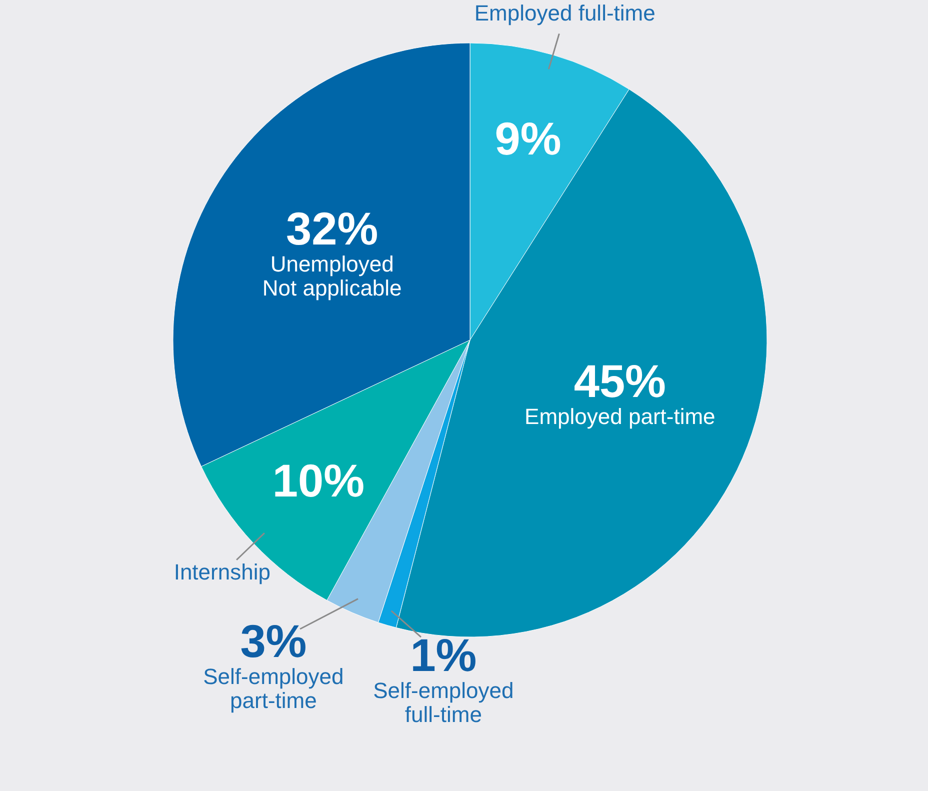  I want to click on data-label: 10%, so click(318, 480).